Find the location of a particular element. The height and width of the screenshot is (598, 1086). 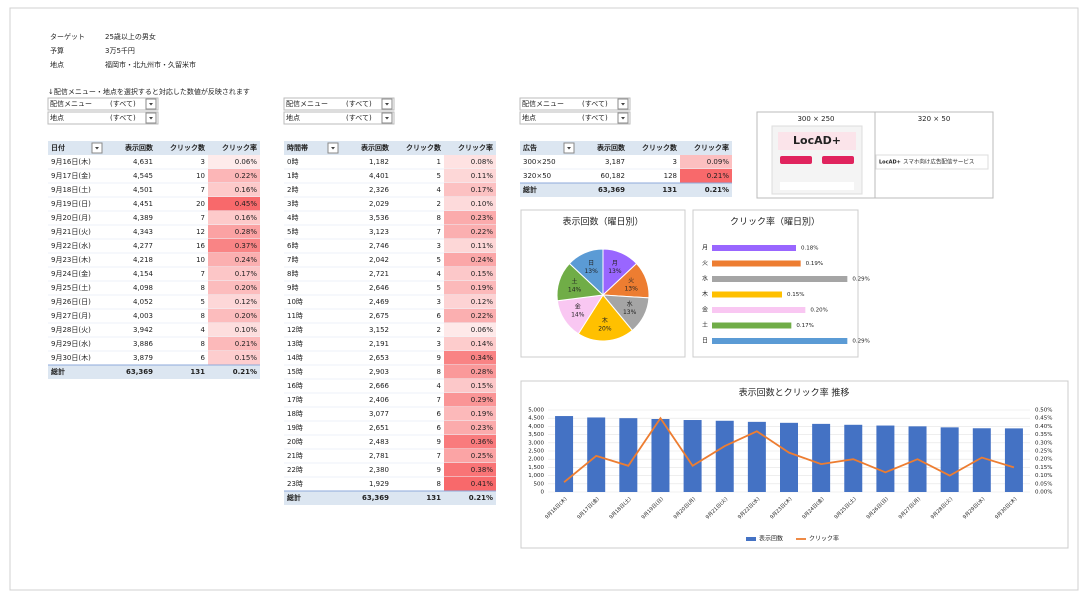

filter-label: 配信メニュー is located at coordinates (543, 103).